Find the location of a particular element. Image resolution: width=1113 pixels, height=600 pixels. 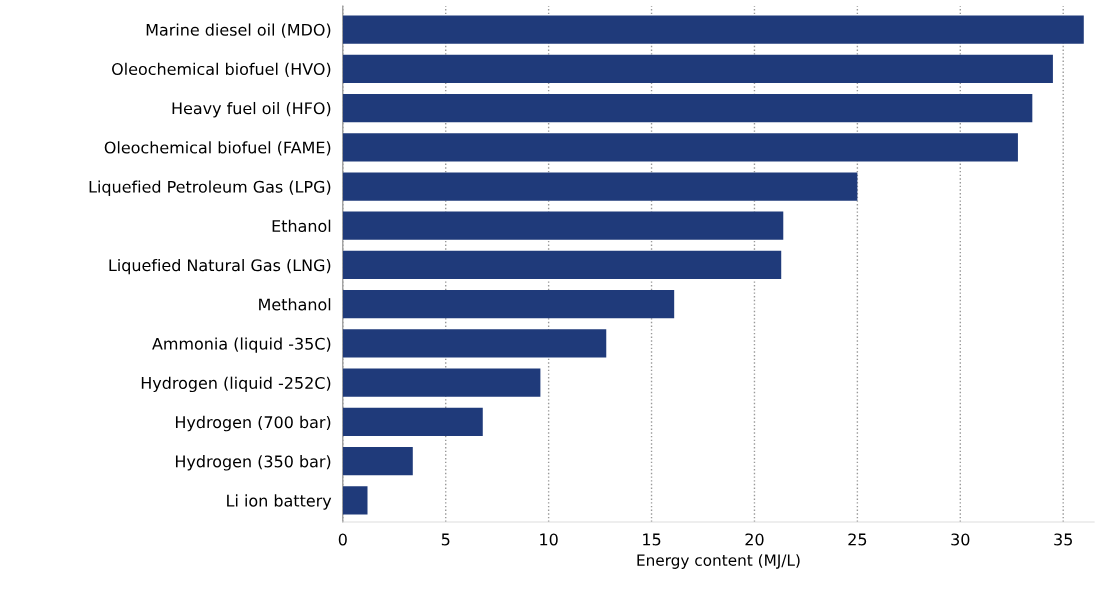

x-tick-label: 5 is located at coordinates (445, 539).